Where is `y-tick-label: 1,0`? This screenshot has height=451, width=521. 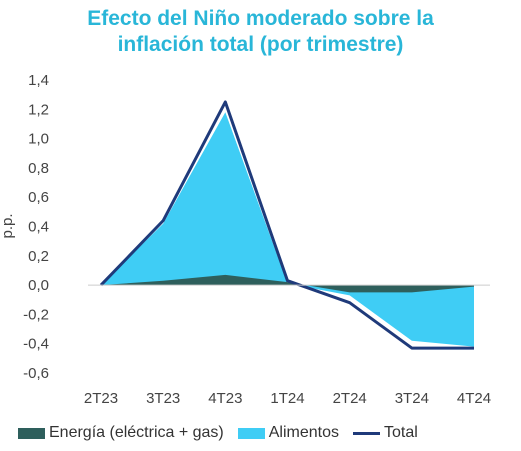
y-tick-label: 1,0 is located at coordinates (38, 139).